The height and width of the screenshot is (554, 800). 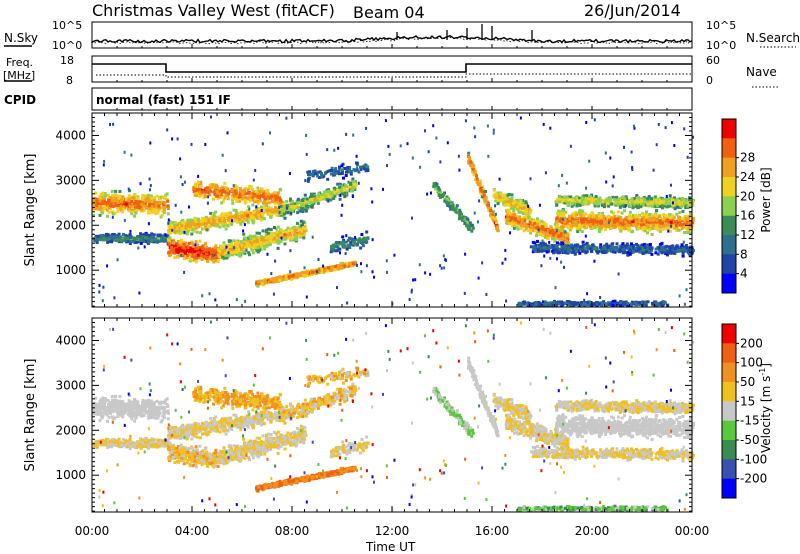 What do you see at coordinates (744, 411) in the screenshot?
I see `velocity-colorbar: 200 100 50 15 -15 -50 -100 -200` at bounding box center [744, 411].